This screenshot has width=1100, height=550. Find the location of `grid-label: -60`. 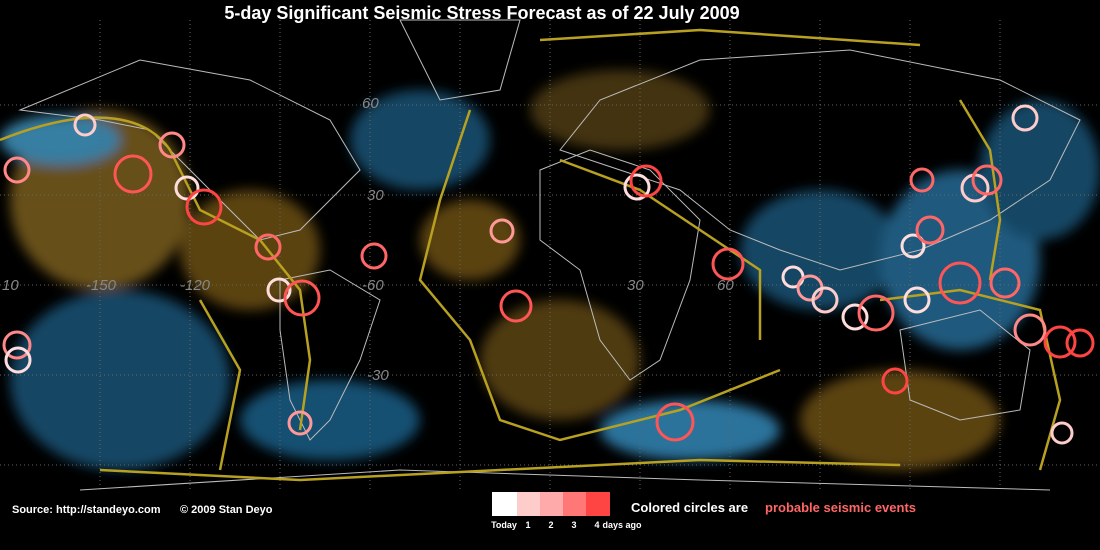

grid-label: -60 is located at coordinates (373, 285).